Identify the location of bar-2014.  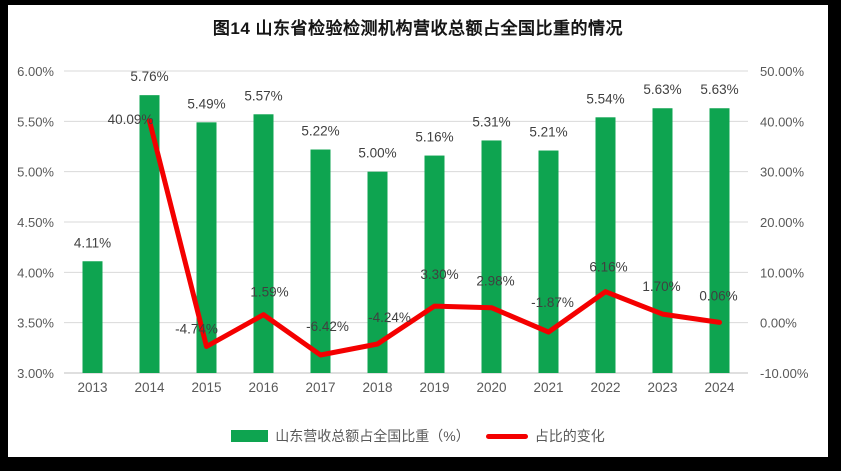
(149, 234).